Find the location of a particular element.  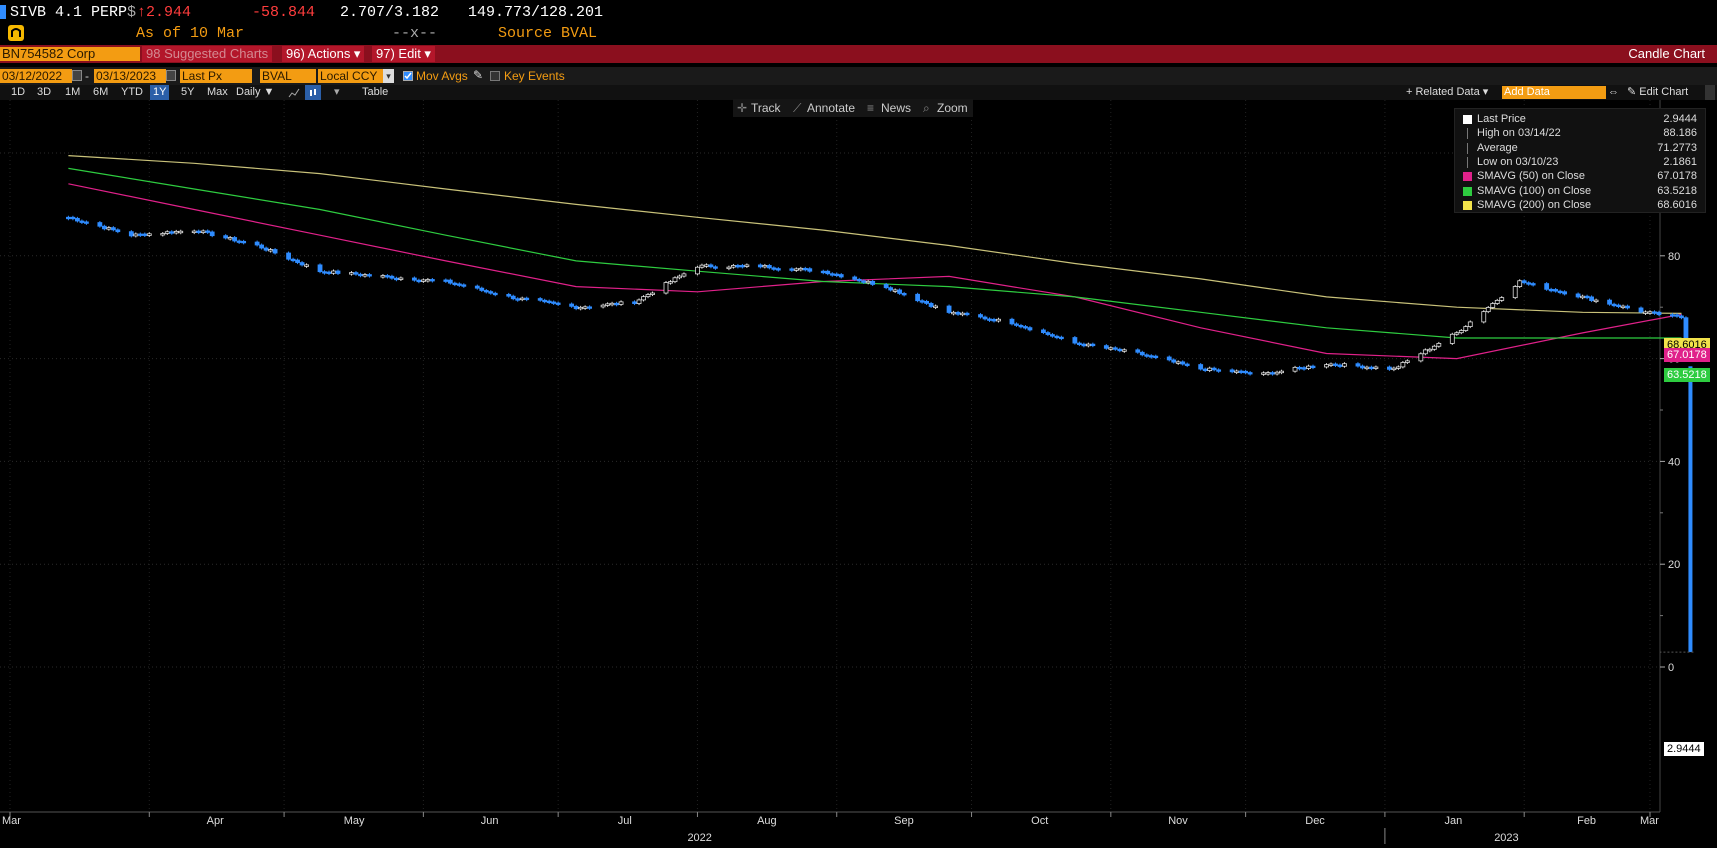

pencil-icon: ✎ is located at coordinates (478, 75).